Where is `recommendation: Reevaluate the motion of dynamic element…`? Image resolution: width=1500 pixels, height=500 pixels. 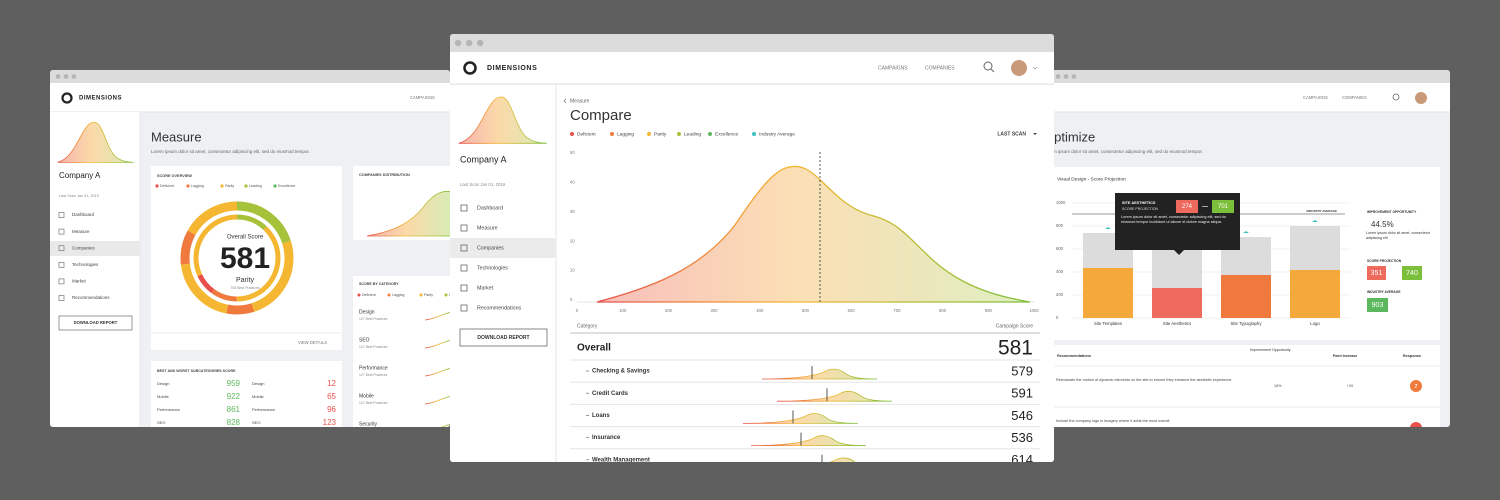 recommendation: Reevaluate the motion of dynamic element… is located at coordinates (1144, 380).